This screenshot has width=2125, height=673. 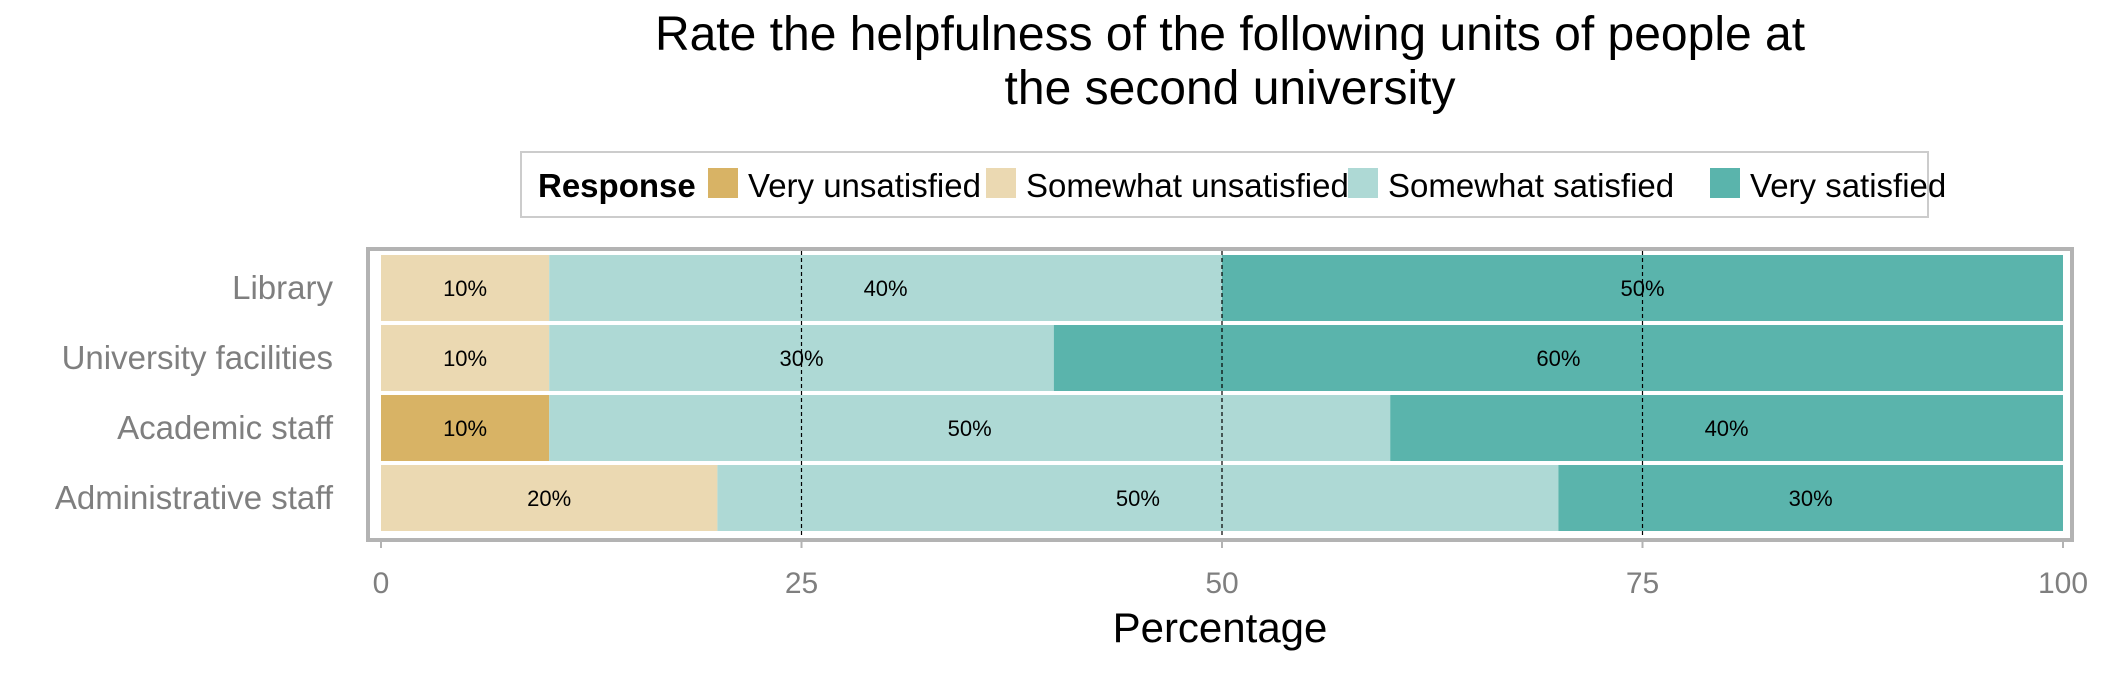 What do you see at coordinates (1187, 185) in the screenshot?
I see `legend-label: Somewhat unsatisfied` at bounding box center [1187, 185].